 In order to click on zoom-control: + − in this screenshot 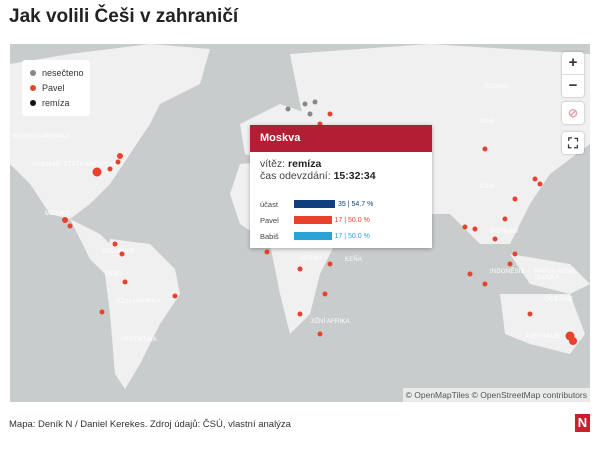, I will do `click(573, 74)`.